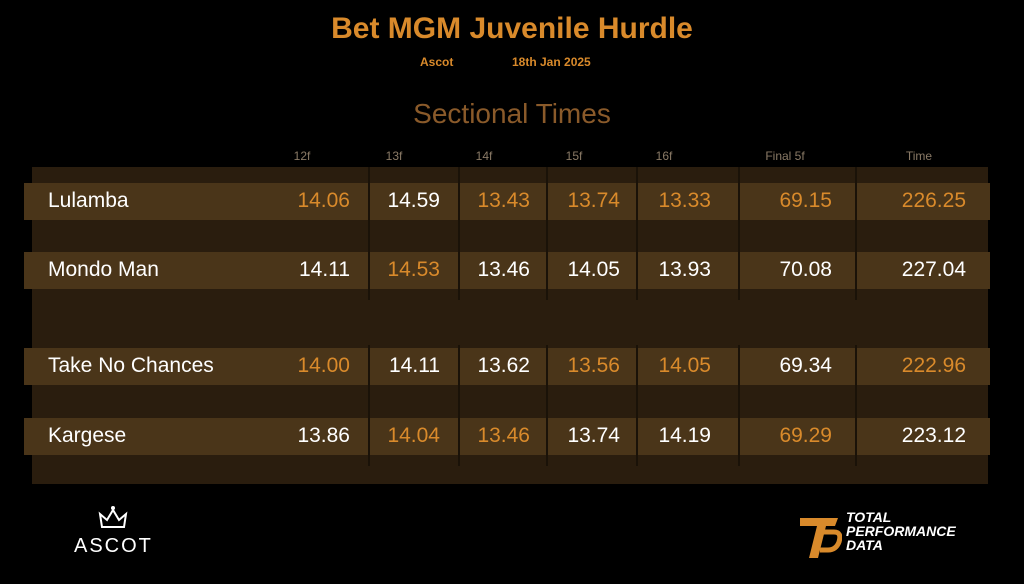  I want to click on cell-value: 13.56, so click(593, 365).